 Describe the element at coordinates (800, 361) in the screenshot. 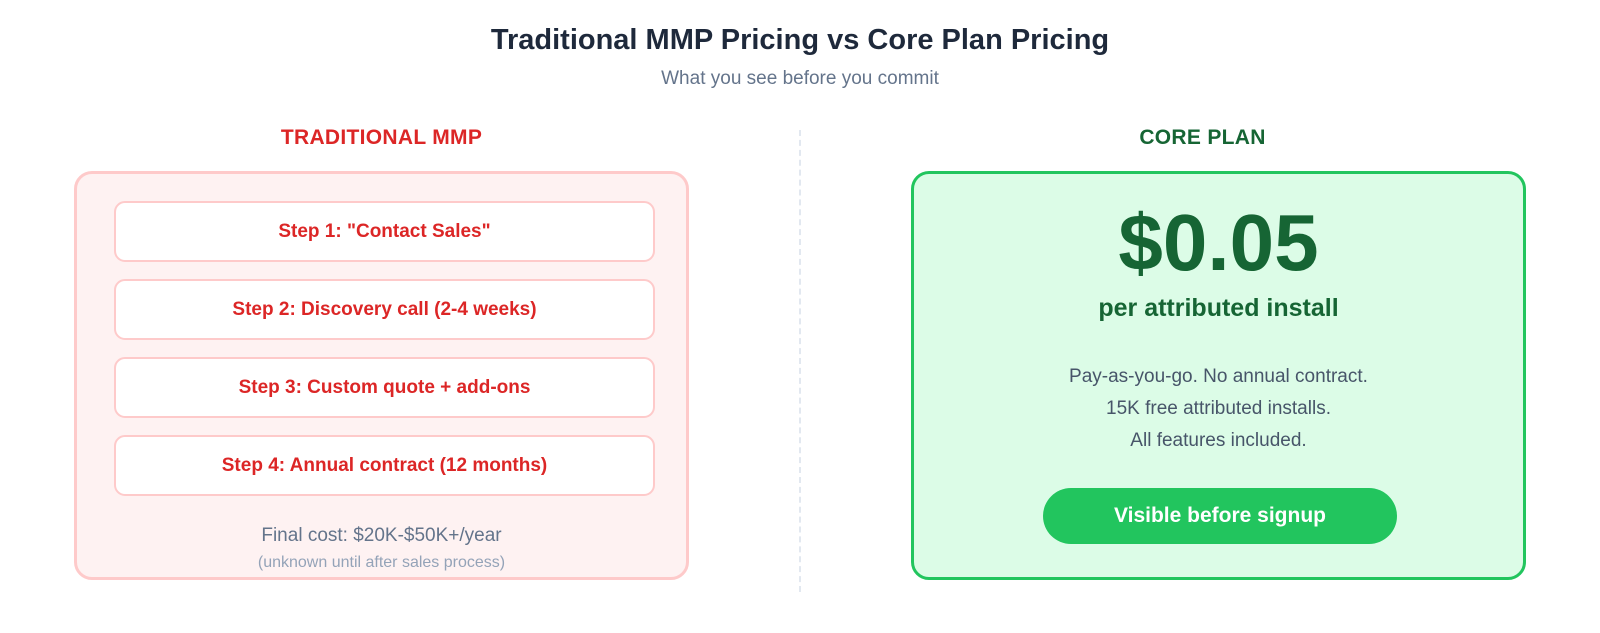

I see `column-divider` at that location.